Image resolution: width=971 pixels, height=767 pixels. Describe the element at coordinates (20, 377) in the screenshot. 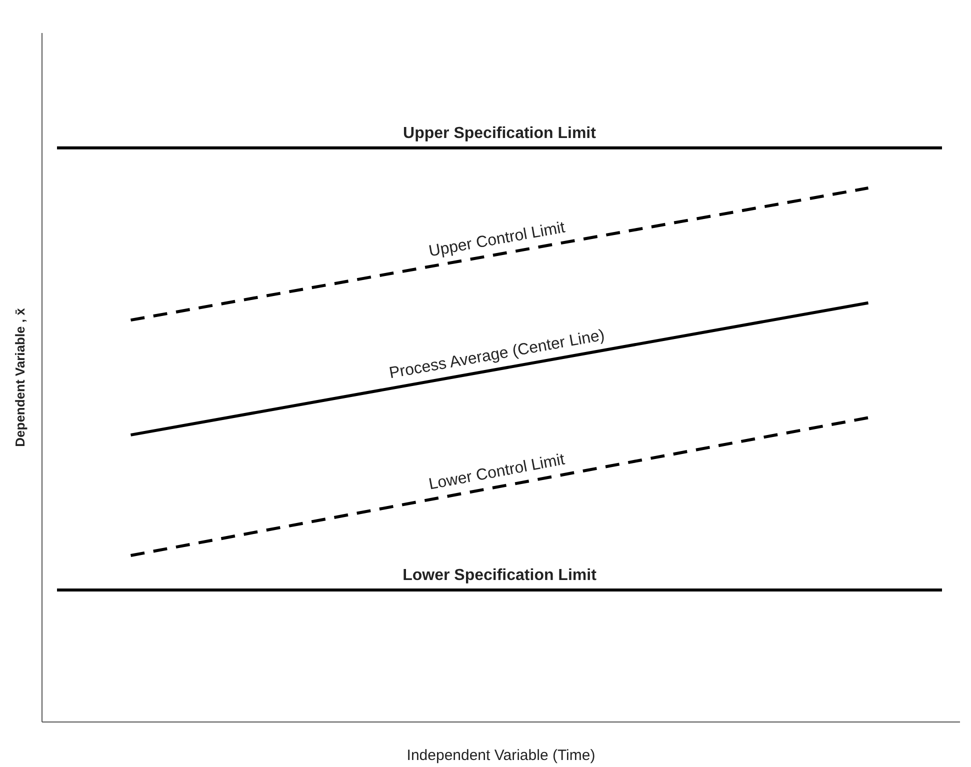

I see `y-axis-title: Dependent Variable , x̄` at that location.